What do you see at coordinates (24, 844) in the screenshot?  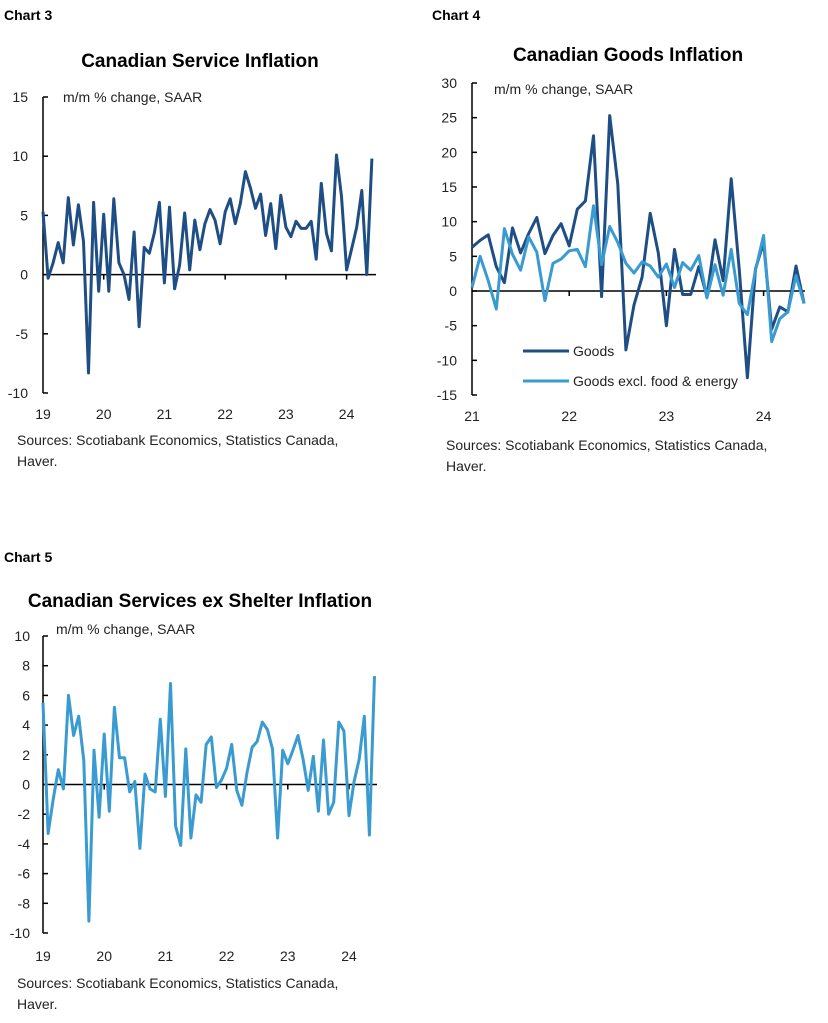 I see `y-tick-label: -4` at bounding box center [24, 844].